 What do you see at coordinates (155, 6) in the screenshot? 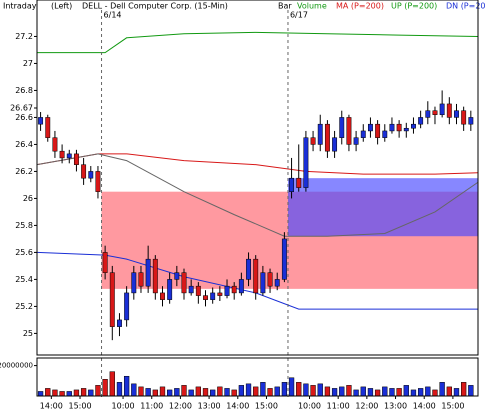
I see `header-symbol: DELL - Dell Computer Corp. (15-Min)` at bounding box center [155, 6].